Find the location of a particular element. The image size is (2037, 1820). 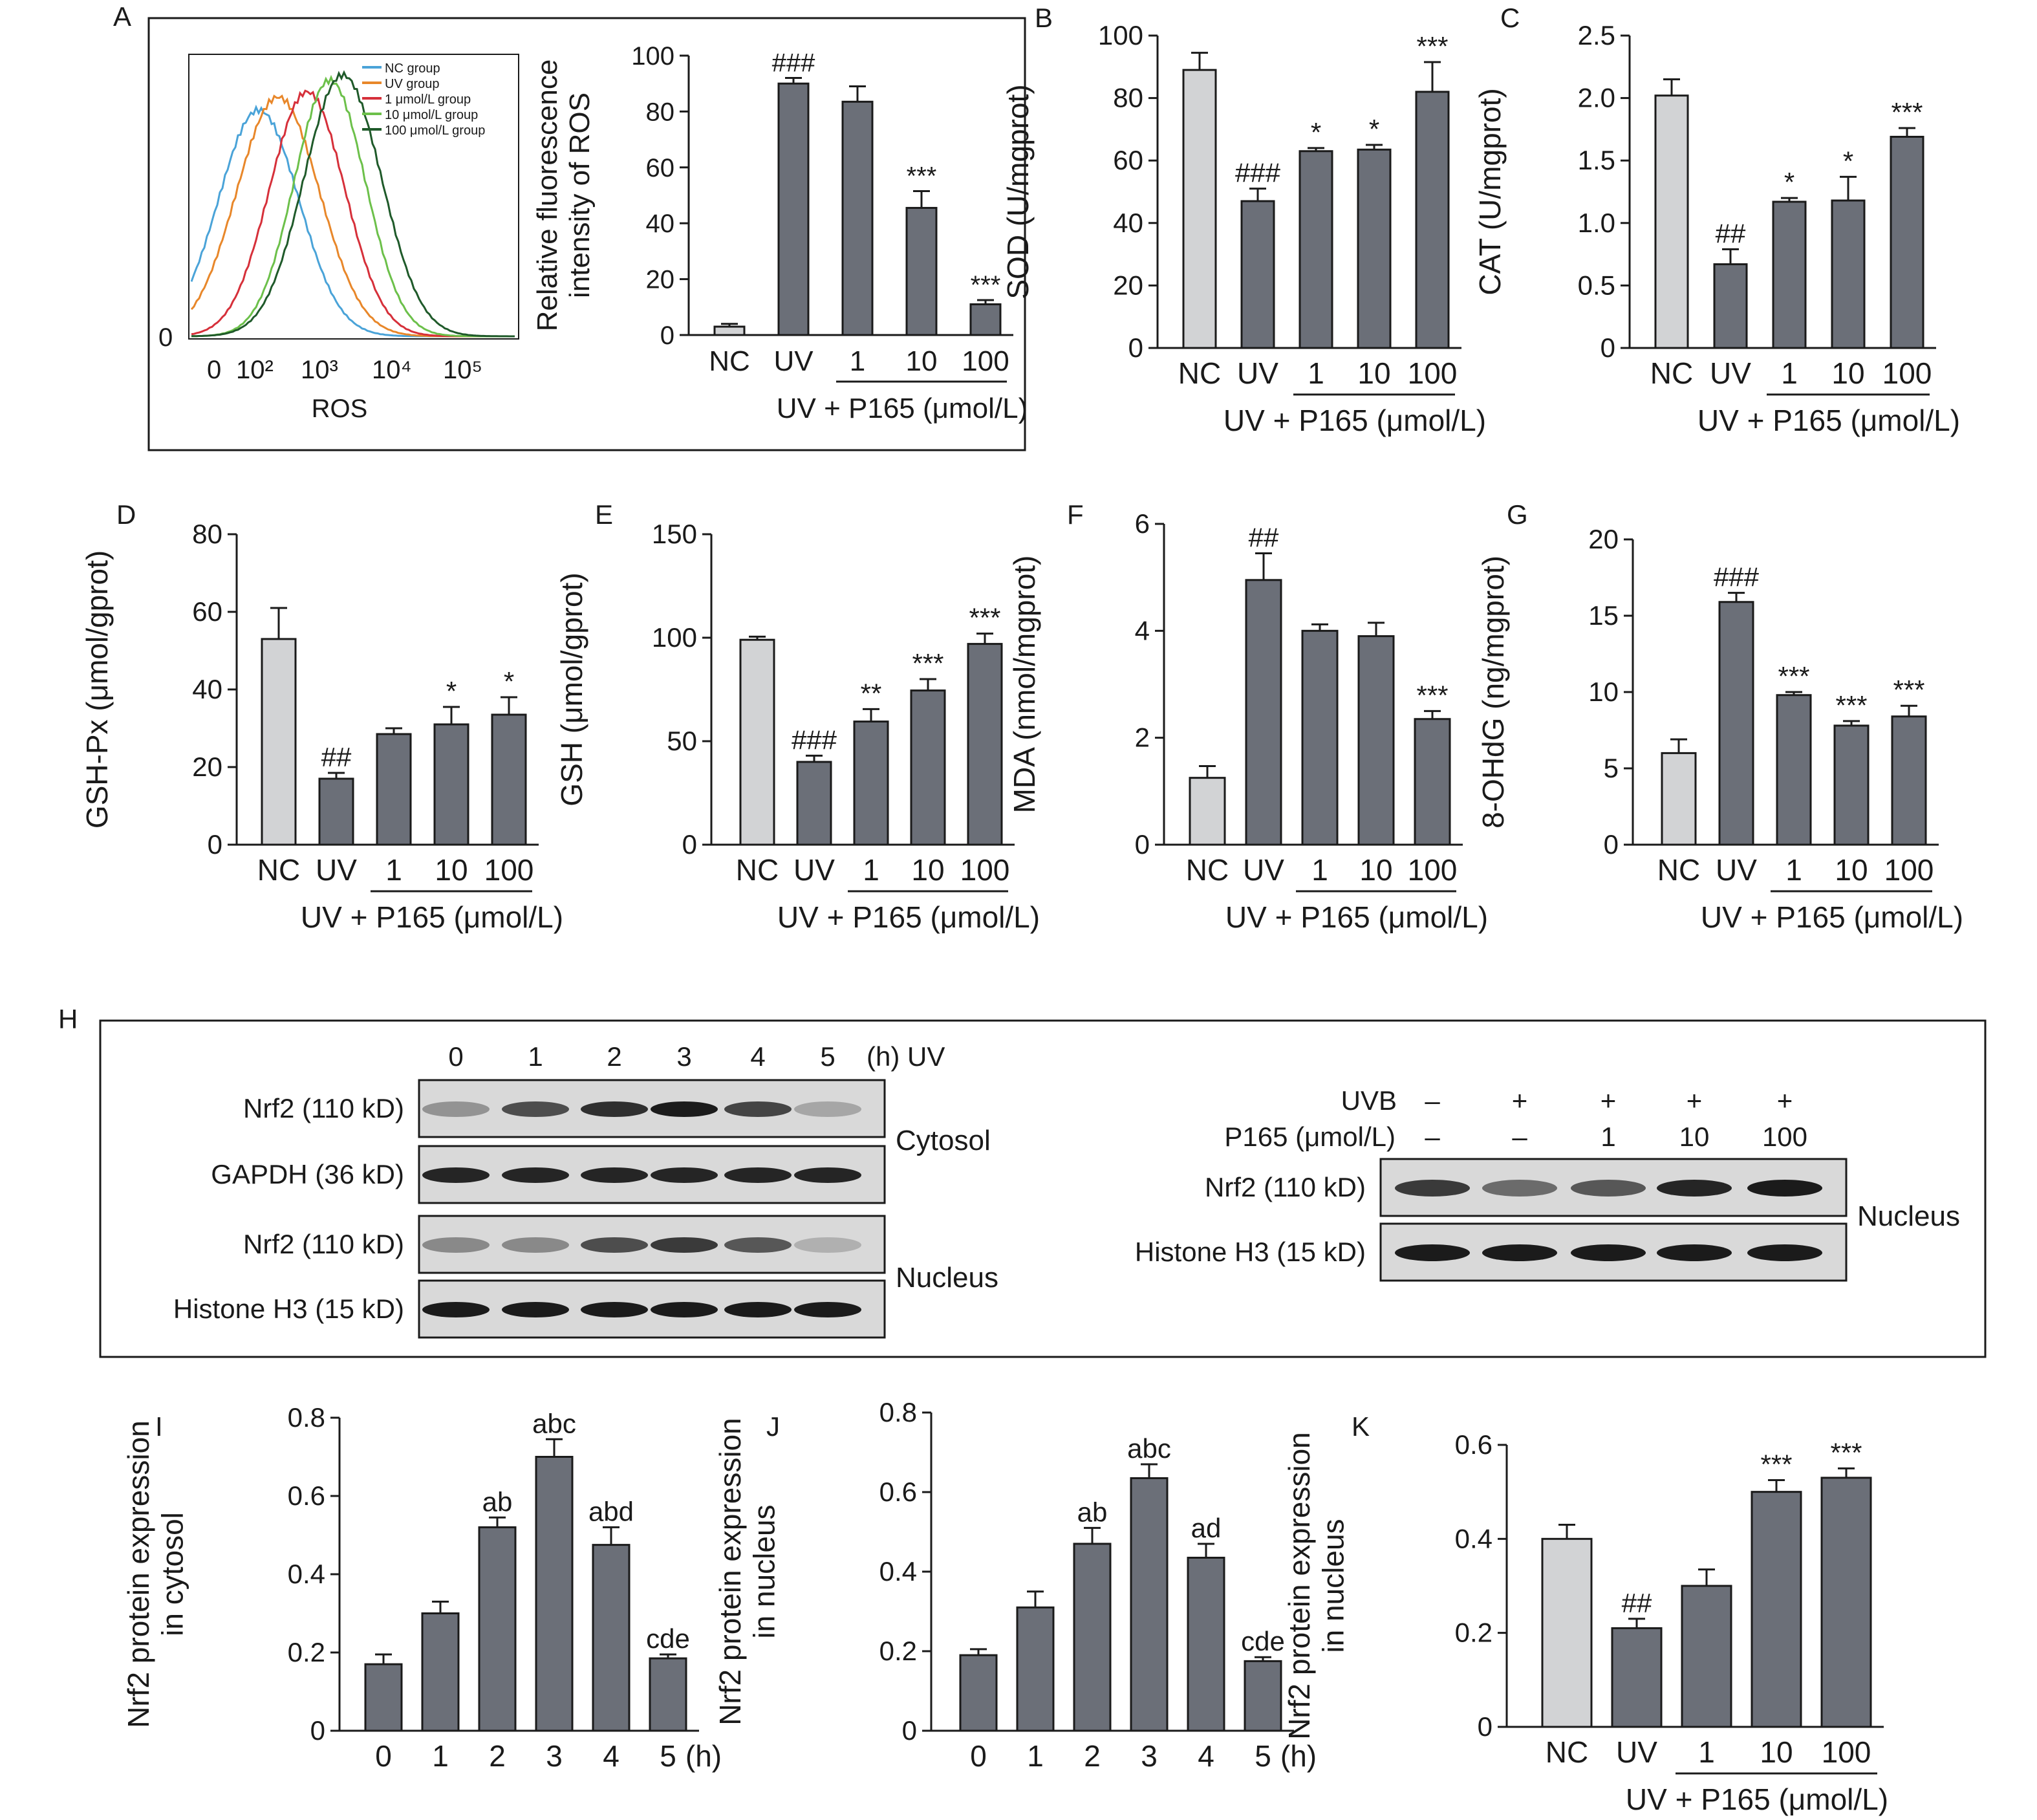

histogram-curves is located at coordinates (352, 204).